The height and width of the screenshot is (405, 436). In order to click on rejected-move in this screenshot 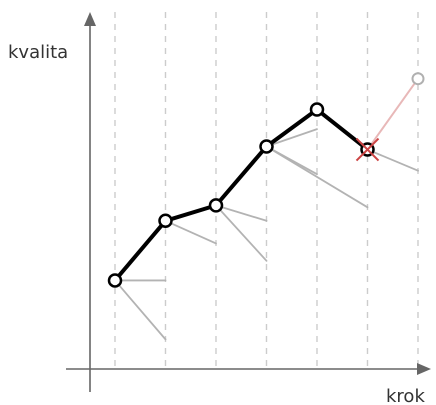, I will do `click(395, 111)`.